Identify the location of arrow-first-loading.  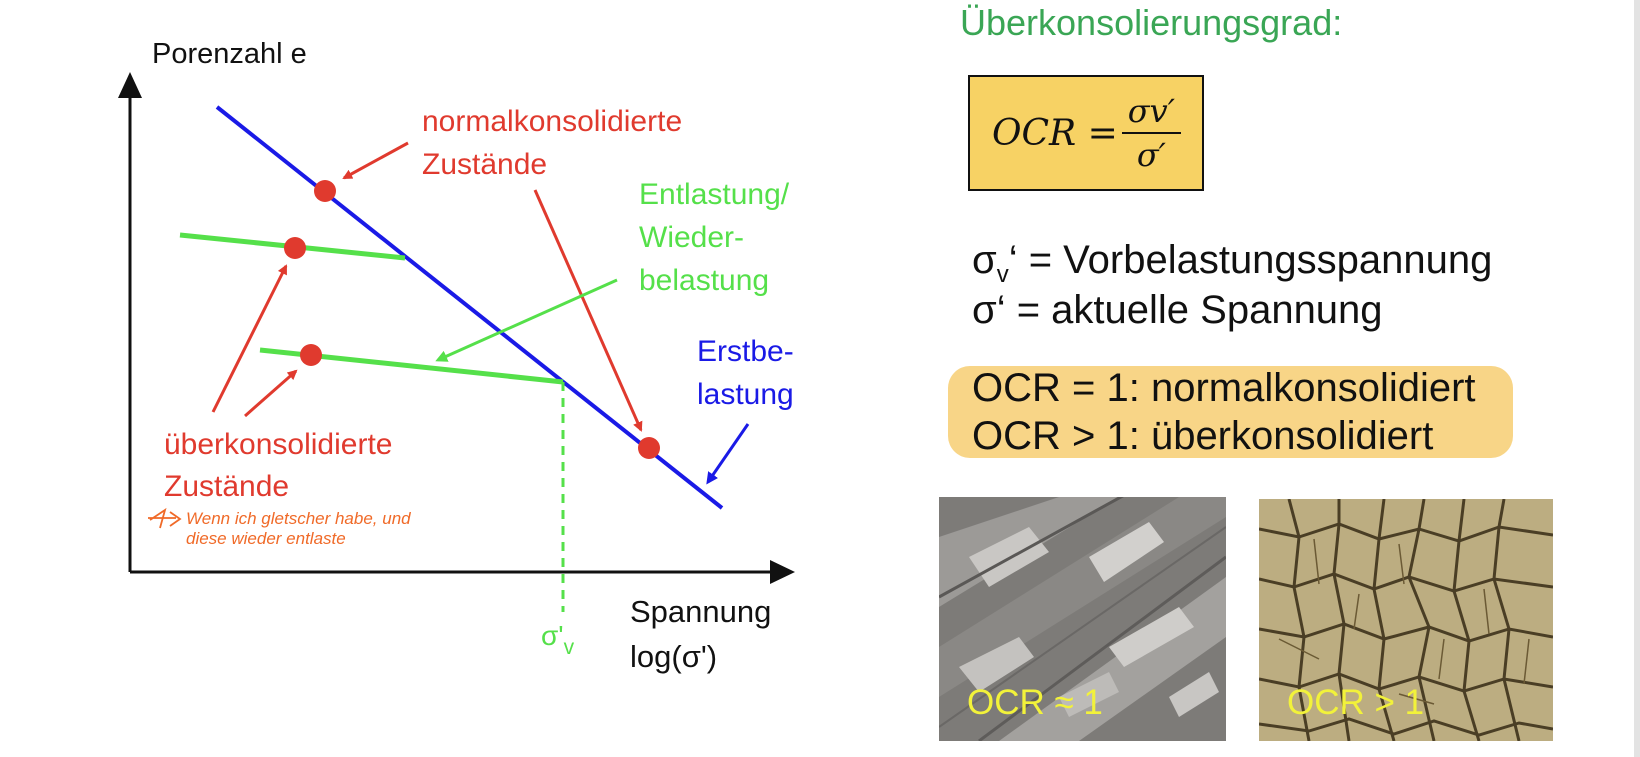
(728, 454).